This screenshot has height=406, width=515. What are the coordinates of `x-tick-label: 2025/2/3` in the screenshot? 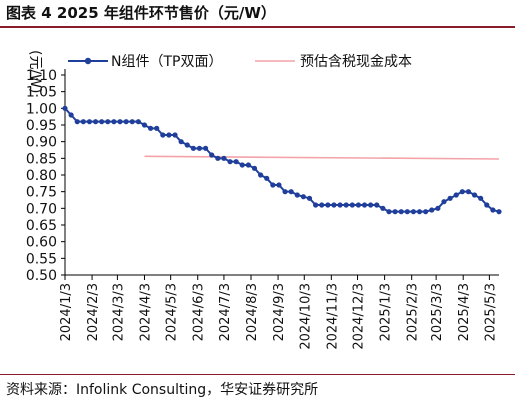 It's located at (413, 312).